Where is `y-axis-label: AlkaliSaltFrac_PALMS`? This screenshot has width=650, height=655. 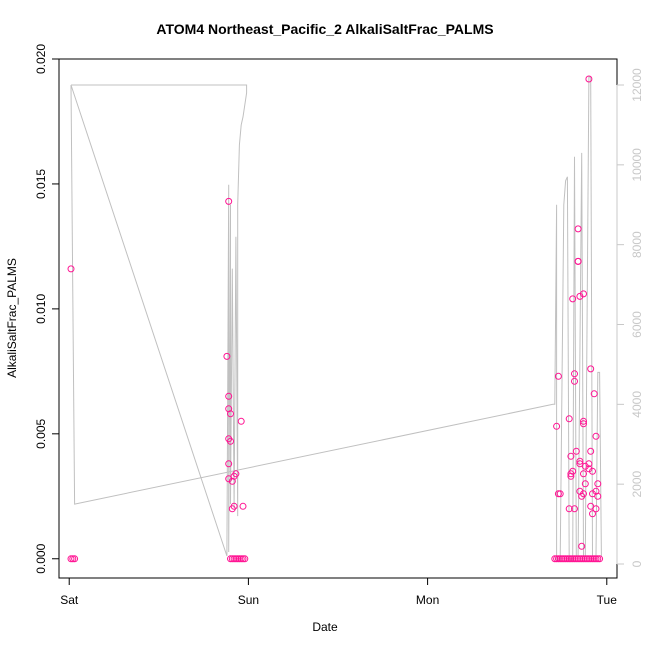 y-axis-label: AlkaliSaltFrac_PALMS is located at coordinates (12, 318).